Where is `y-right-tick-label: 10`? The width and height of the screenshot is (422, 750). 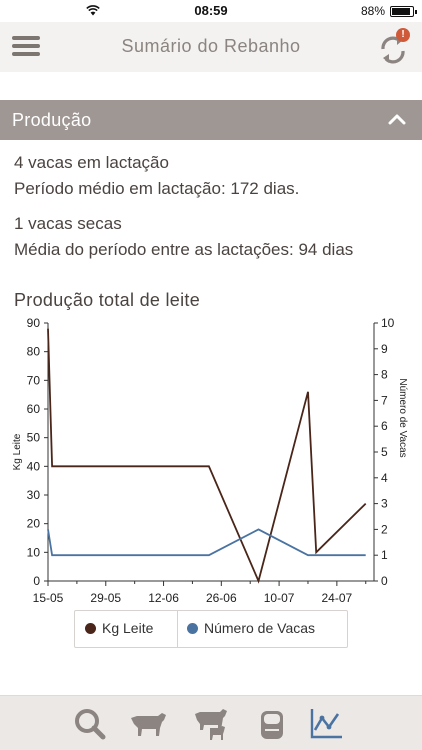
y-right-tick-label: 10 is located at coordinates (388, 323).